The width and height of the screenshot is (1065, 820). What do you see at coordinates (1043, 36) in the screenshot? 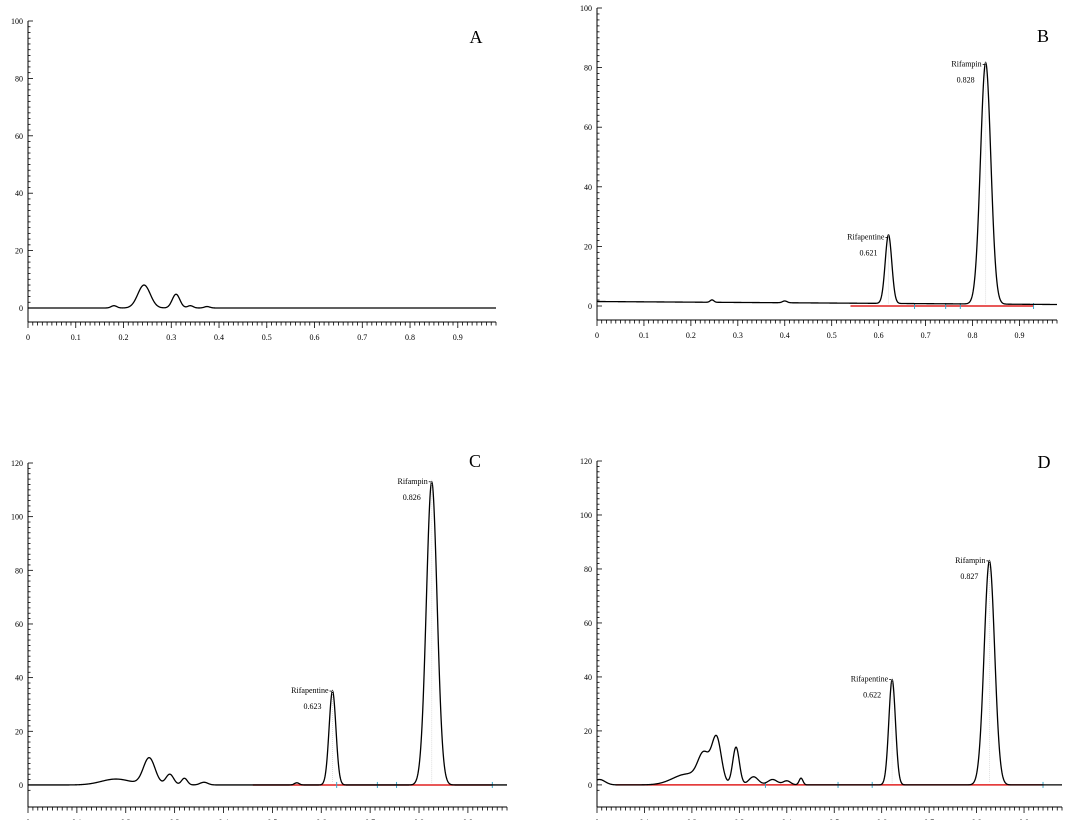
I see `panel-letter: B` at bounding box center [1043, 36].